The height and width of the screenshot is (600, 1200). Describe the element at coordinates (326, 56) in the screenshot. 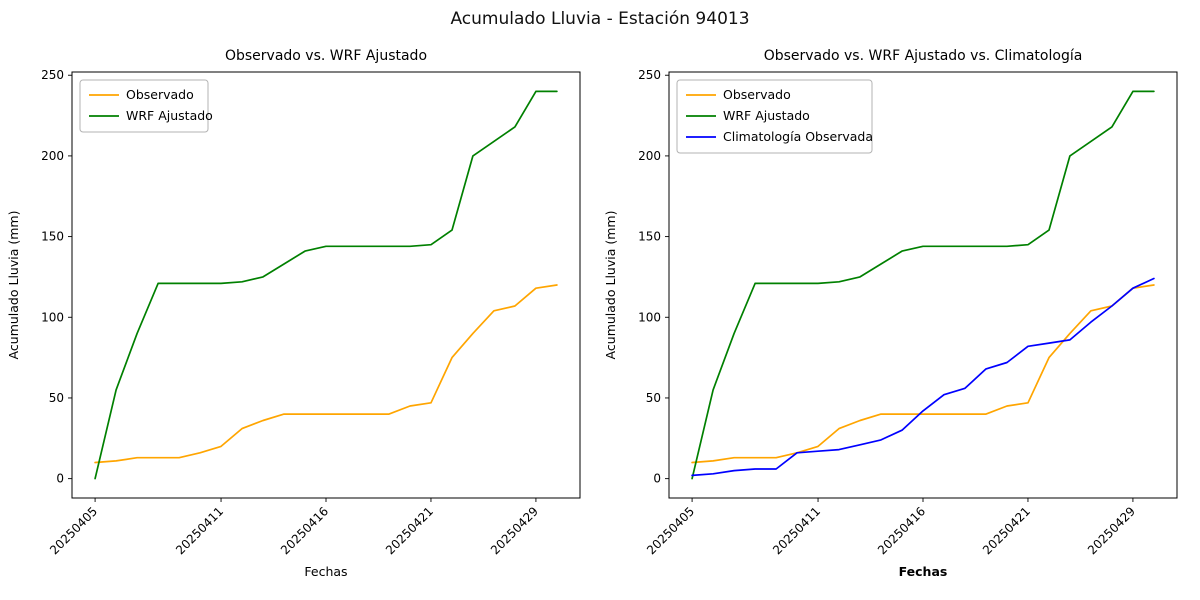

I see `subplot-title: Observado vs. WRF Ajustado` at that location.